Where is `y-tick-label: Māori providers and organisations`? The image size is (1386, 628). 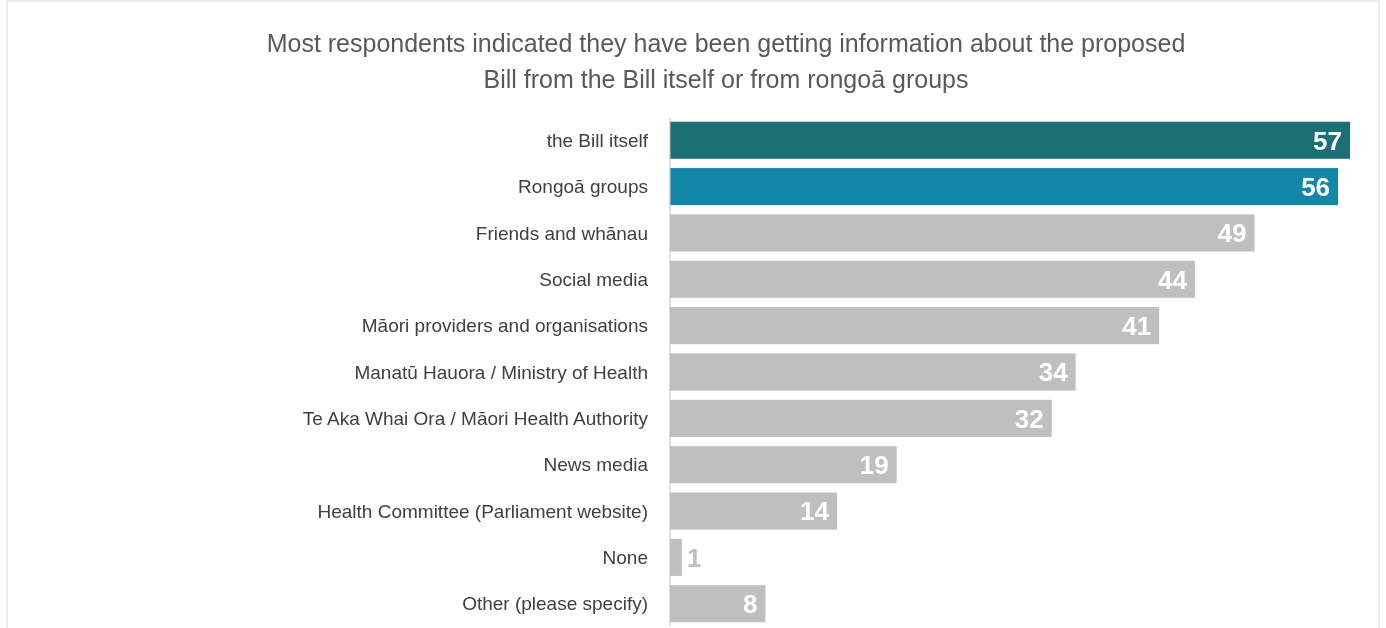 y-tick-label: Māori providers and organisations is located at coordinates (504, 326).